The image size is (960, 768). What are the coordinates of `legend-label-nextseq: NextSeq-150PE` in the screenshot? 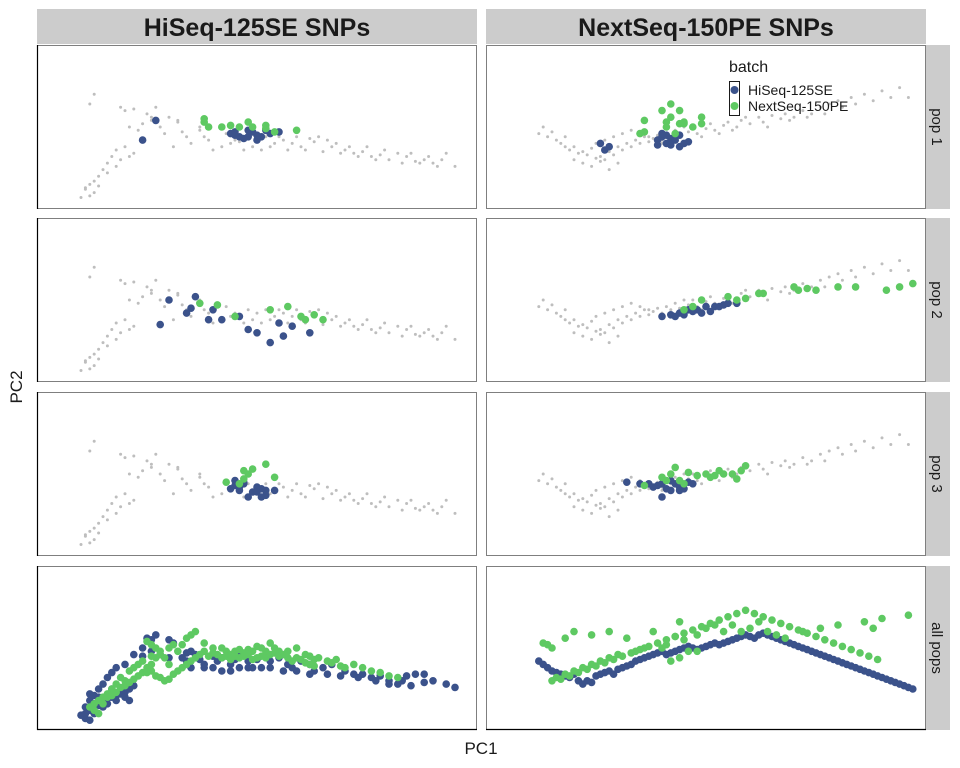 It's located at (798, 106).